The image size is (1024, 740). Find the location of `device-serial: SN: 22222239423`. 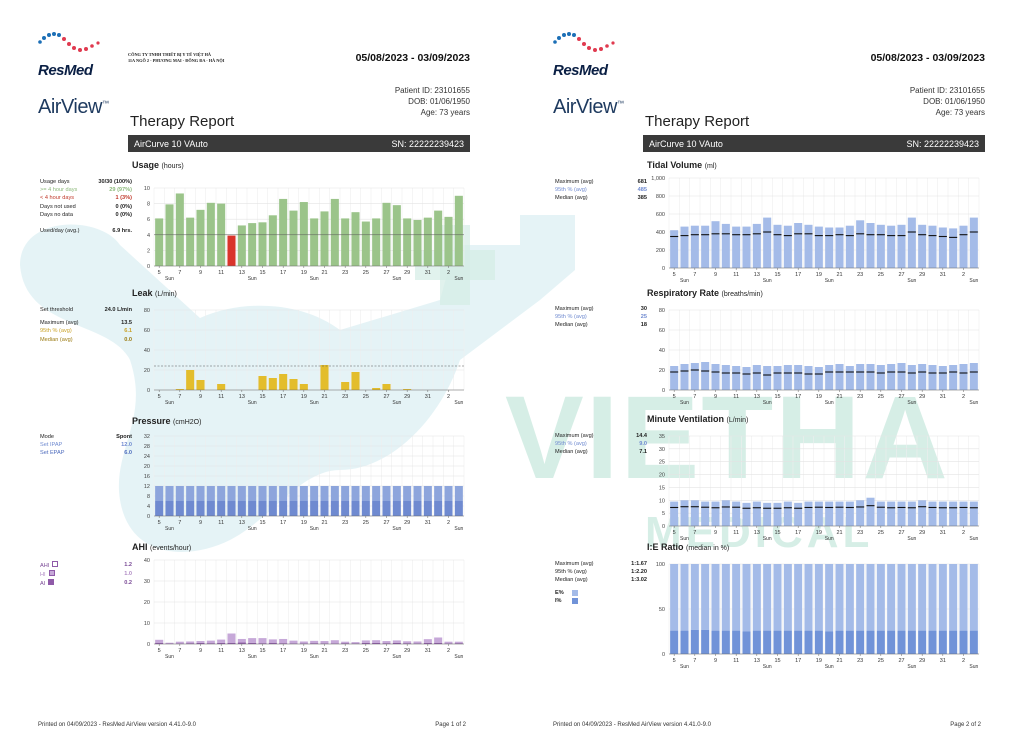

device-serial: SN: 22222239423 is located at coordinates (427, 143).